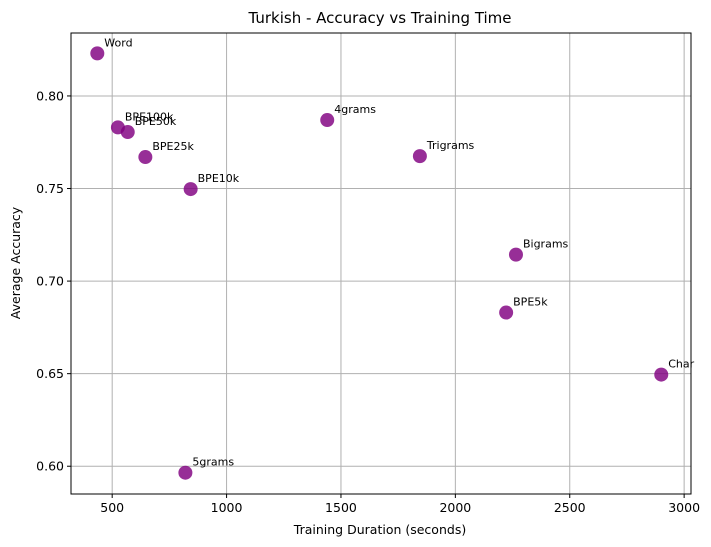 The image size is (711, 547). Describe the element at coordinates (379, 529) in the screenshot. I see `x-axis-label: Training Duration (seconds)` at that location.